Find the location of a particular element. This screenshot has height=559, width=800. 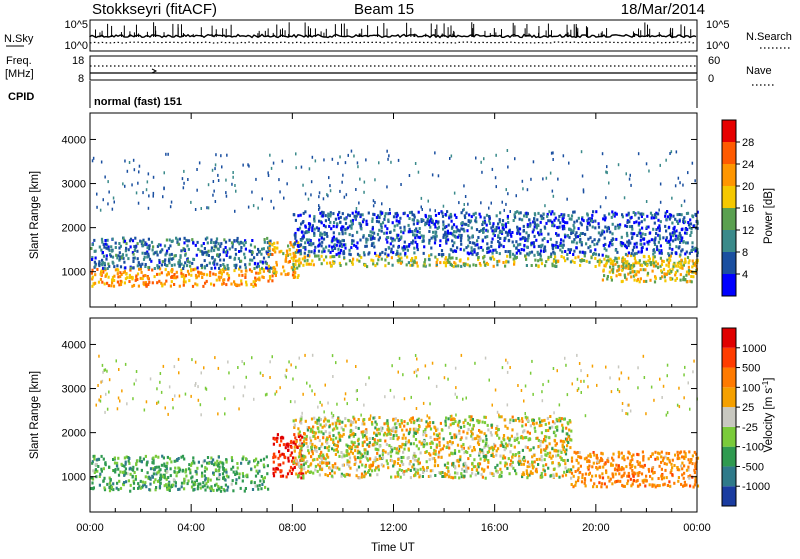

nave-label: Nave is located at coordinates (759, 71).